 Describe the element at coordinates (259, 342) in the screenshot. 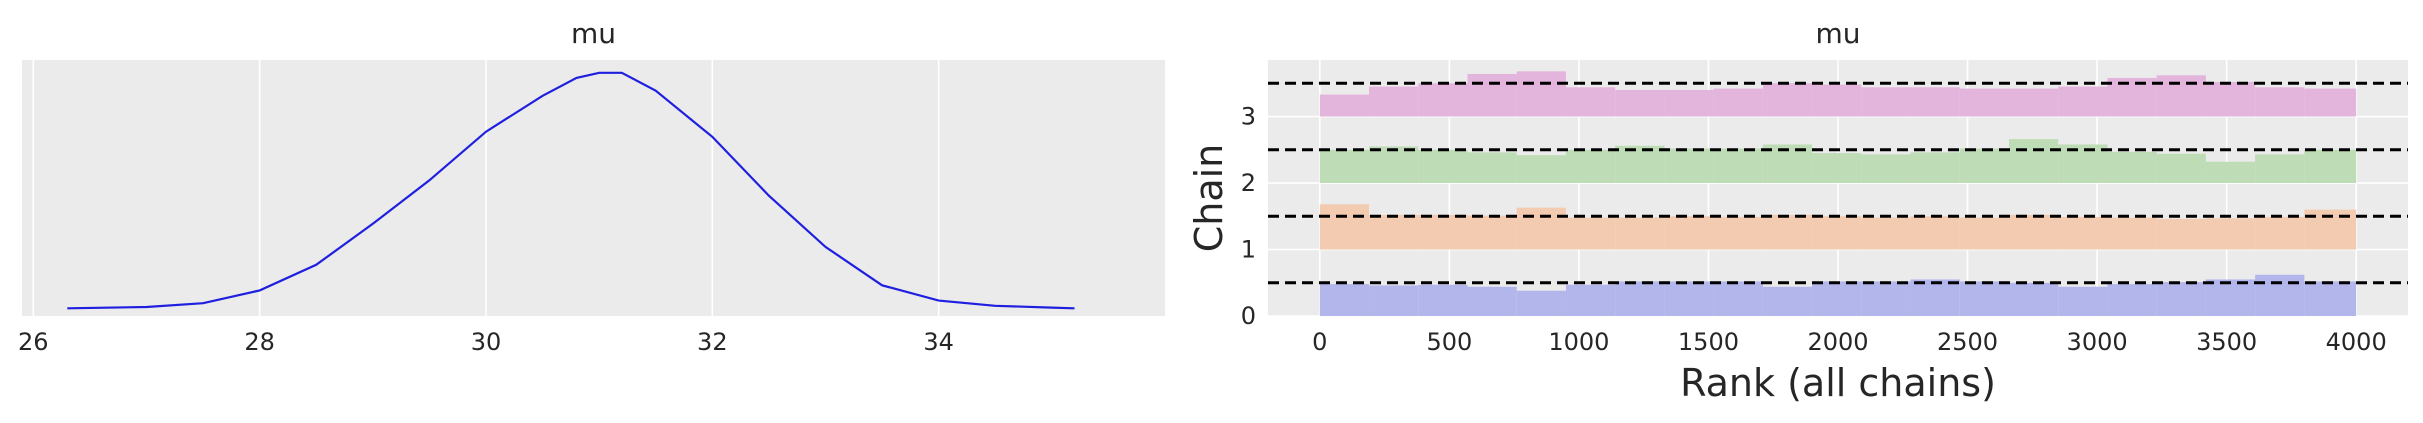

I see `kde-x-tick-label: 28` at that location.